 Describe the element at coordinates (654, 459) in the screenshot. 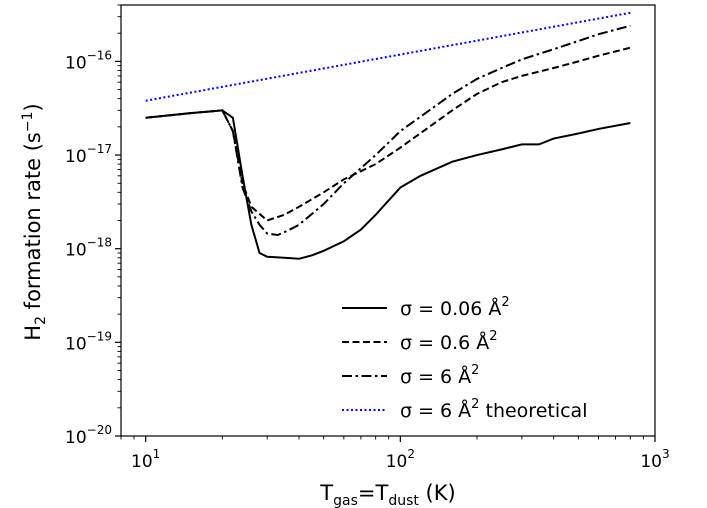

I see `x-tick-label: 10³` at that location.